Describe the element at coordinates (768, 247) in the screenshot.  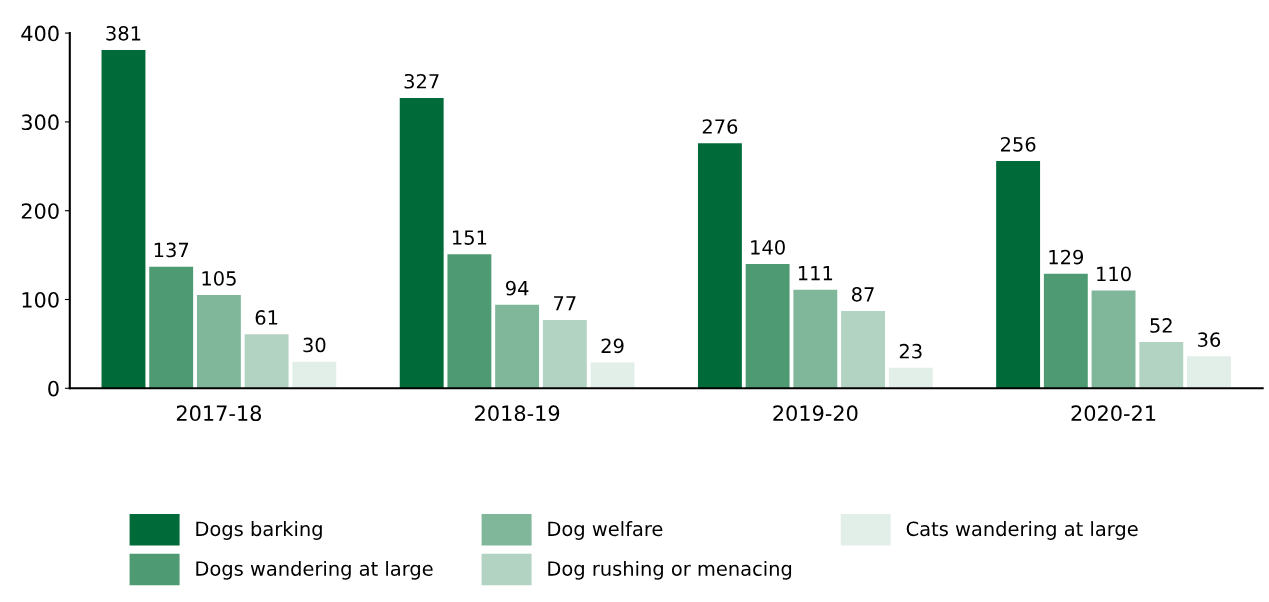
I see `data-label: 140` at that location.